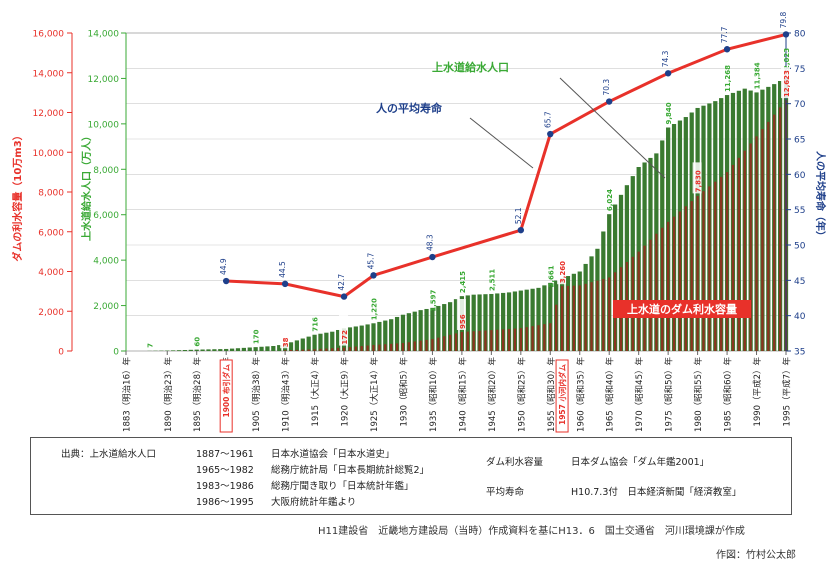 The width and height of the screenshot is (831, 565). Describe the element at coordinates (800, 105) in the screenshot. I see `life-axis-tick-label: 70` at that location.